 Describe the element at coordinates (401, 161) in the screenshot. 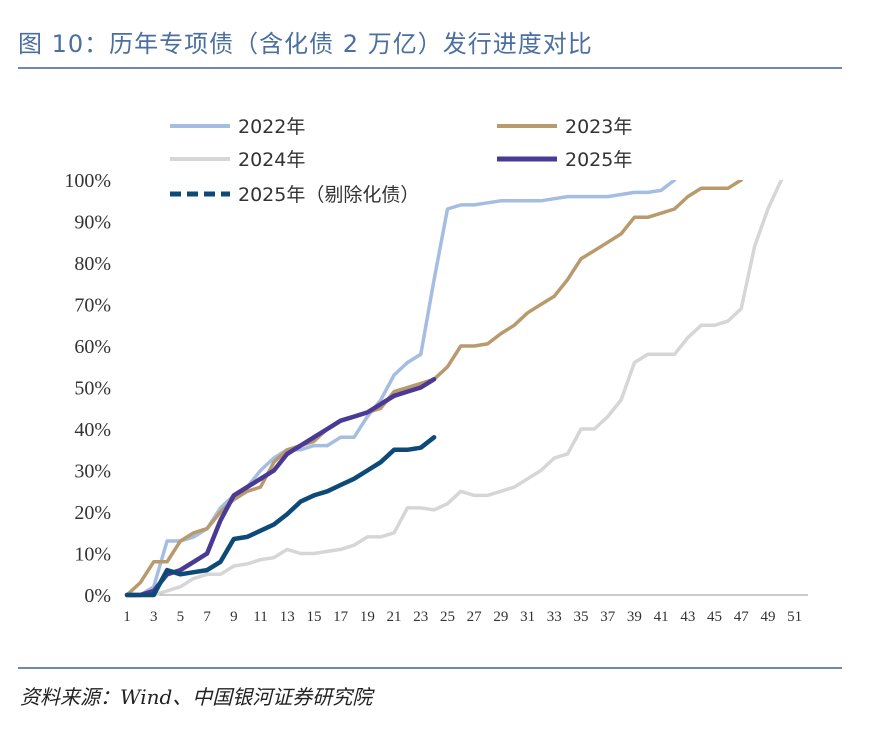

I see `legend-group: 2022年 2023年 2024年 2025年 2025年（剔除化债）` at that location.